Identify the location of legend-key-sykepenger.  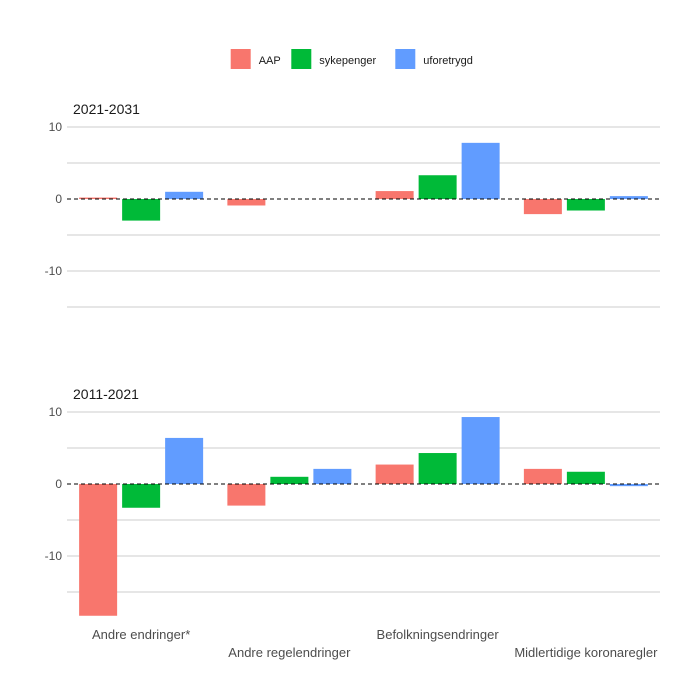
(301, 59).